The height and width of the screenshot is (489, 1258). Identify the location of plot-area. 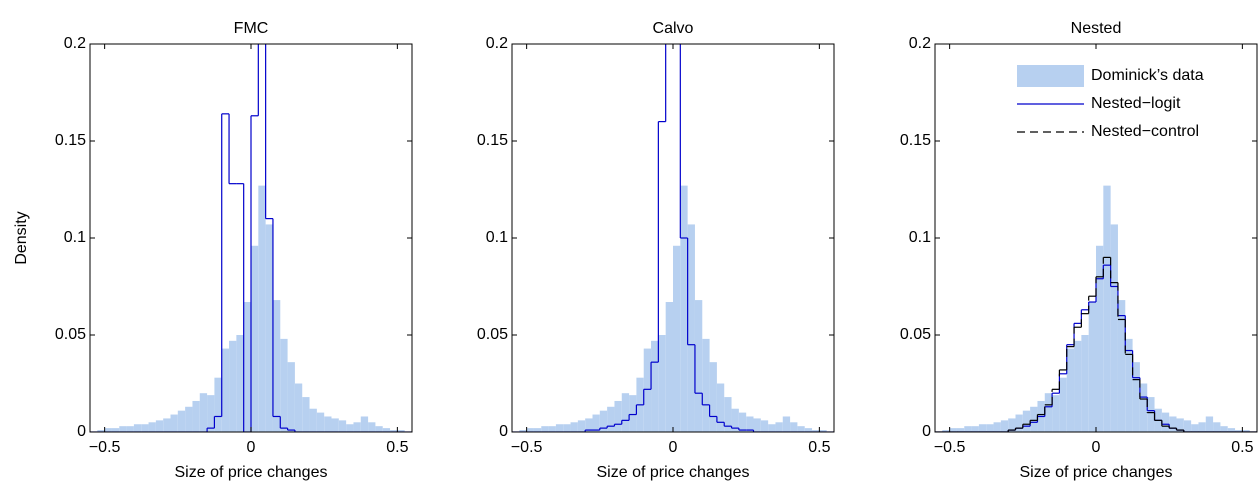
(1096, 309).